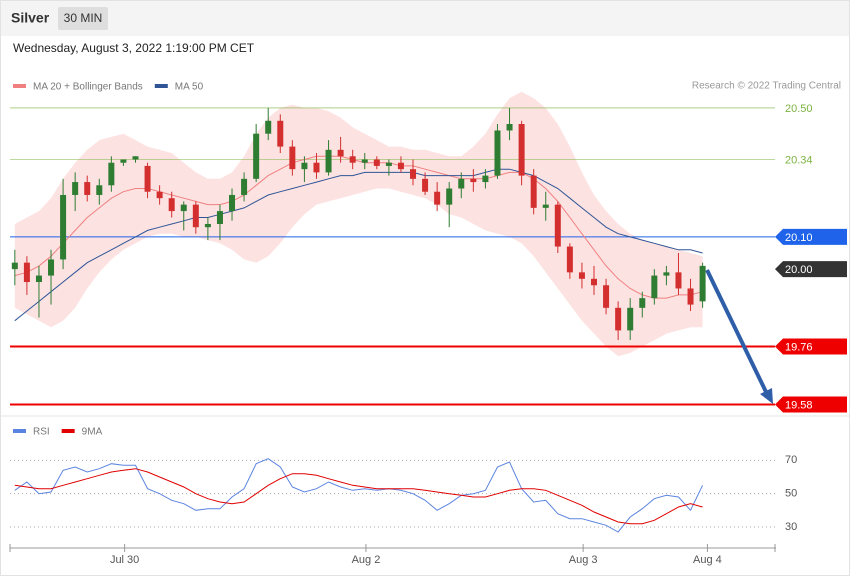 This screenshot has width=850, height=576. I want to click on y-tick-label: 30, so click(791, 527).